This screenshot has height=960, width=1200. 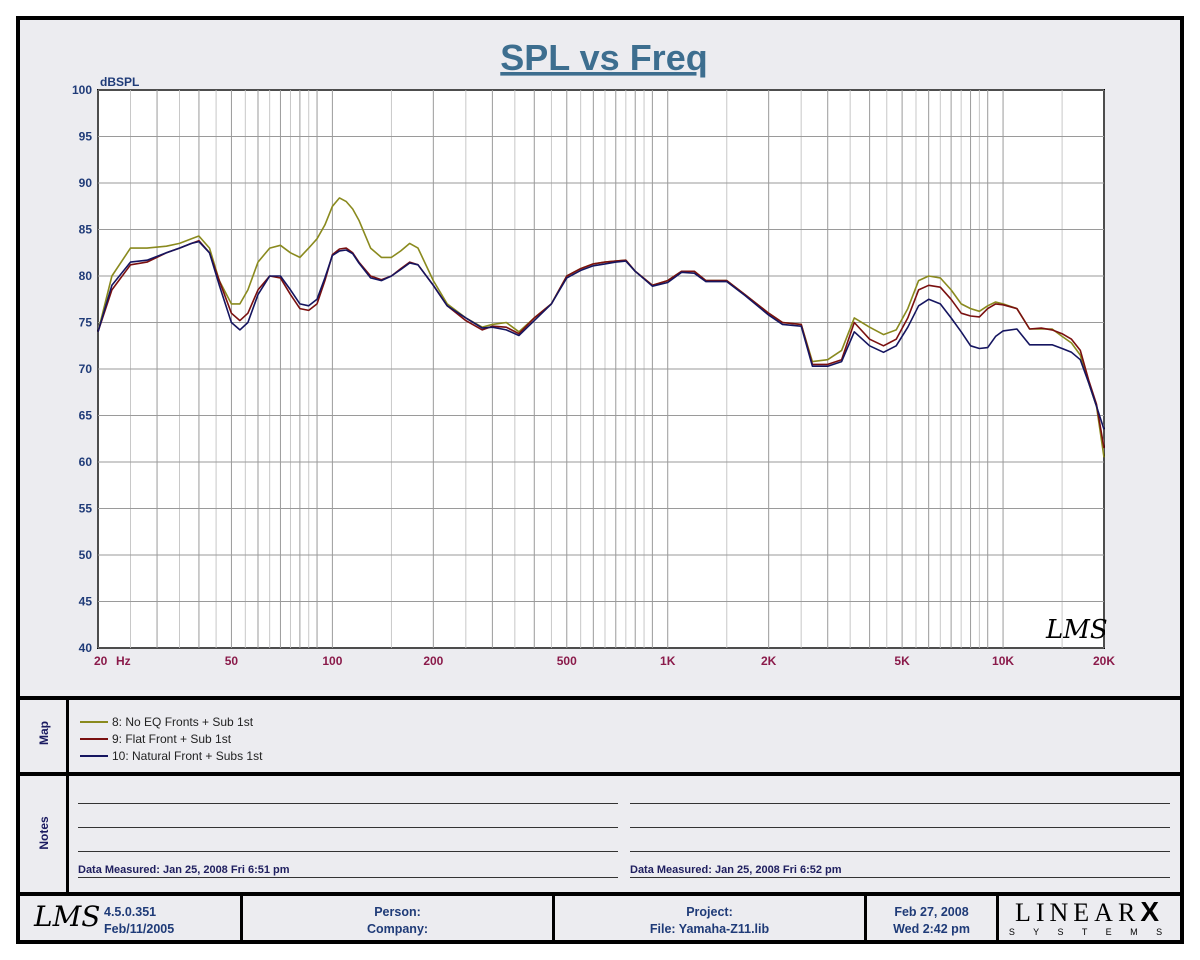 What do you see at coordinates (1076, 630) in the screenshot?
I see `lms-watermark: LMS` at bounding box center [1076, 630].